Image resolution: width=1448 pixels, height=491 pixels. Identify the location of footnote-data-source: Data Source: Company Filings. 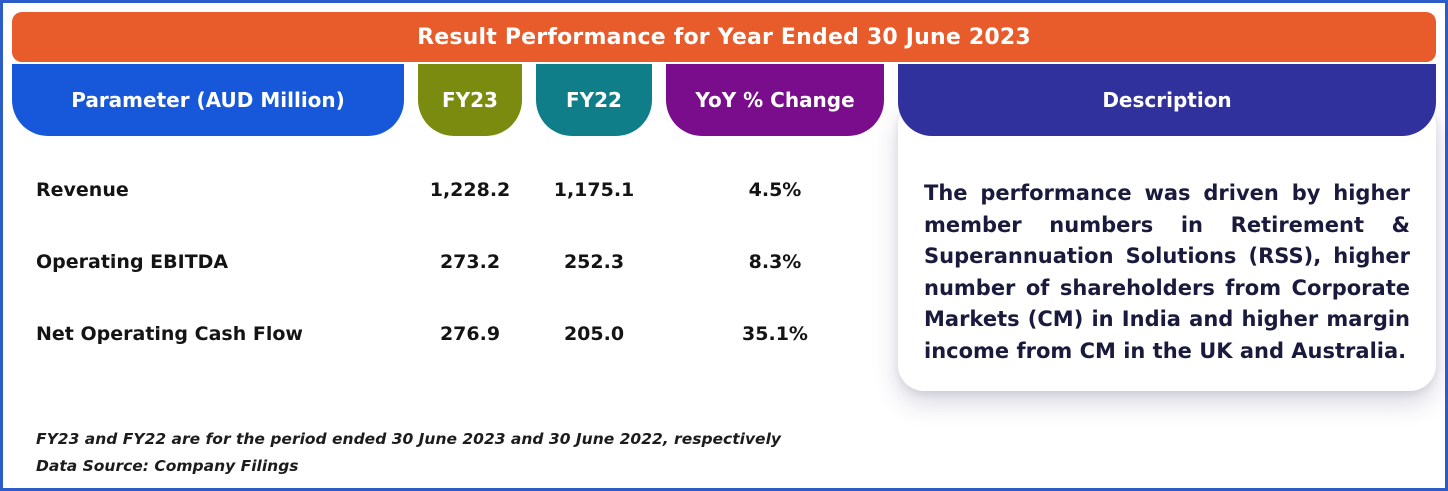
(167, 466).